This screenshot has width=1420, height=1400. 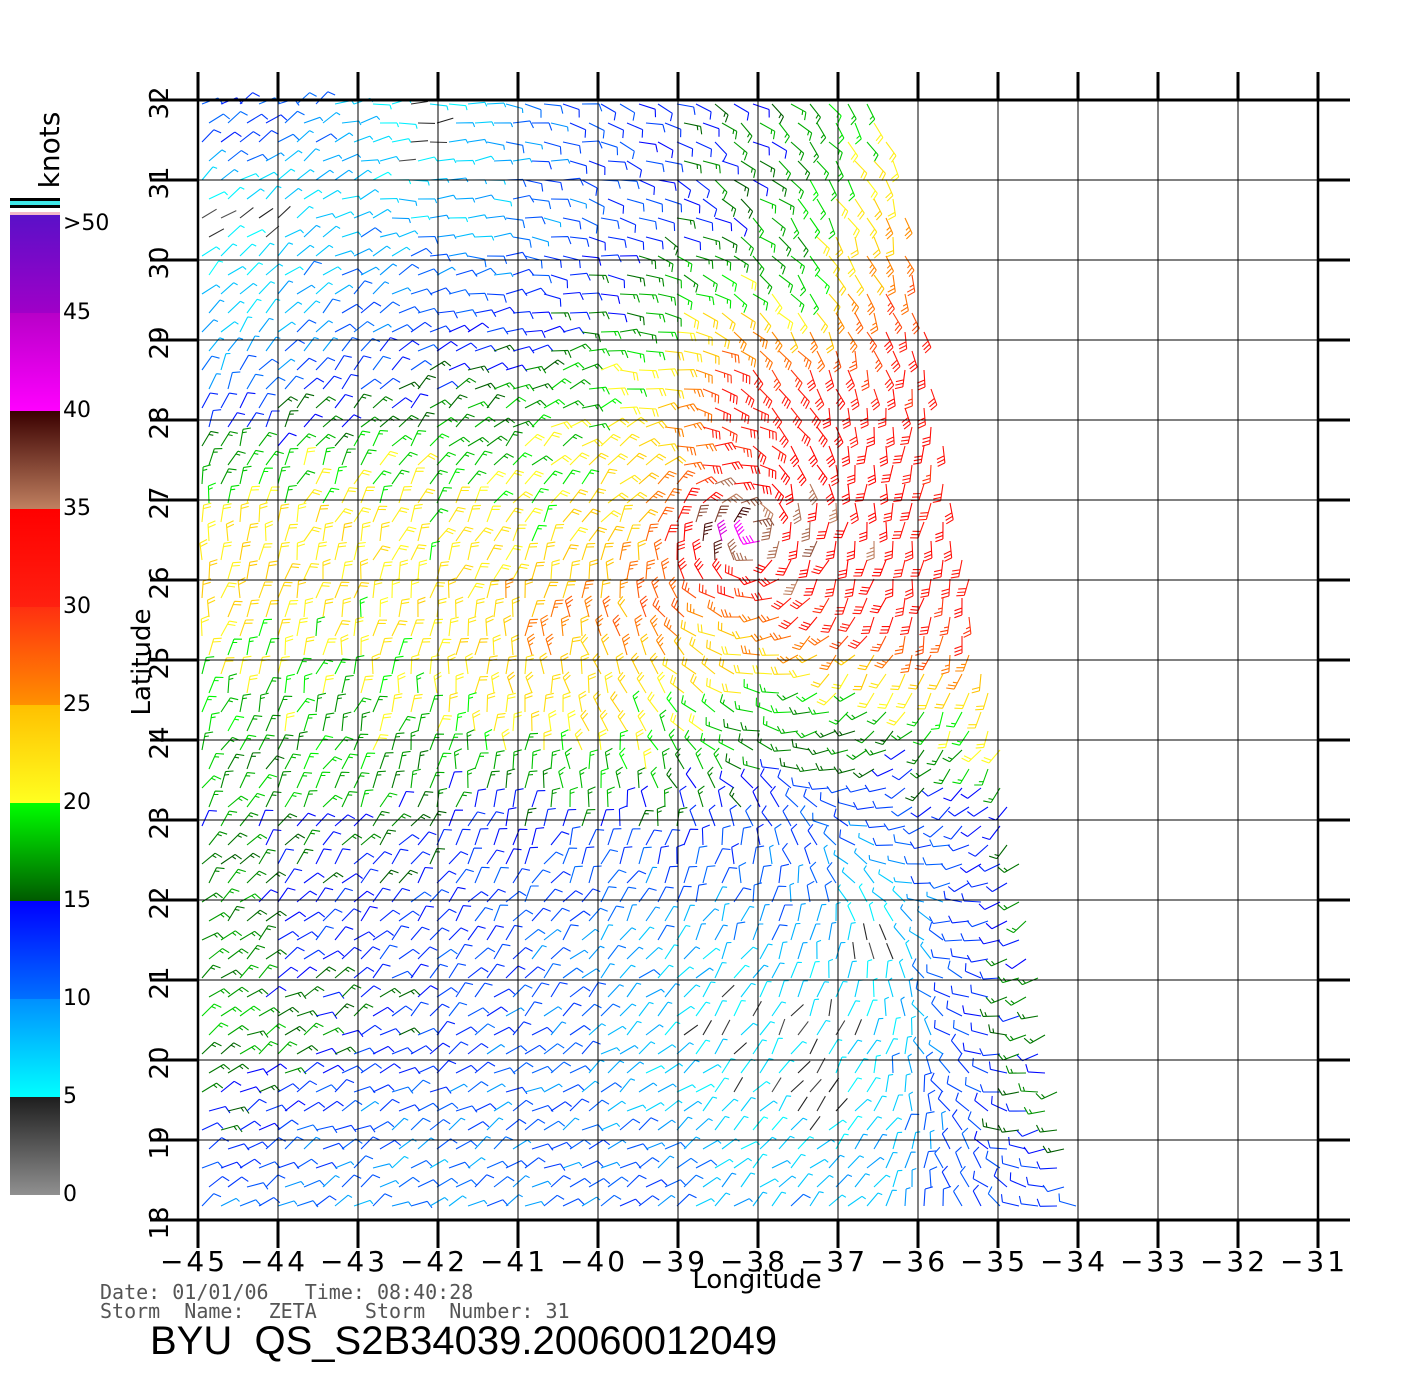 What do you see at coordinates (160, 1143) in the screenshot?
I see `y-tick-label: 19` at bounding box center [160, 1143].